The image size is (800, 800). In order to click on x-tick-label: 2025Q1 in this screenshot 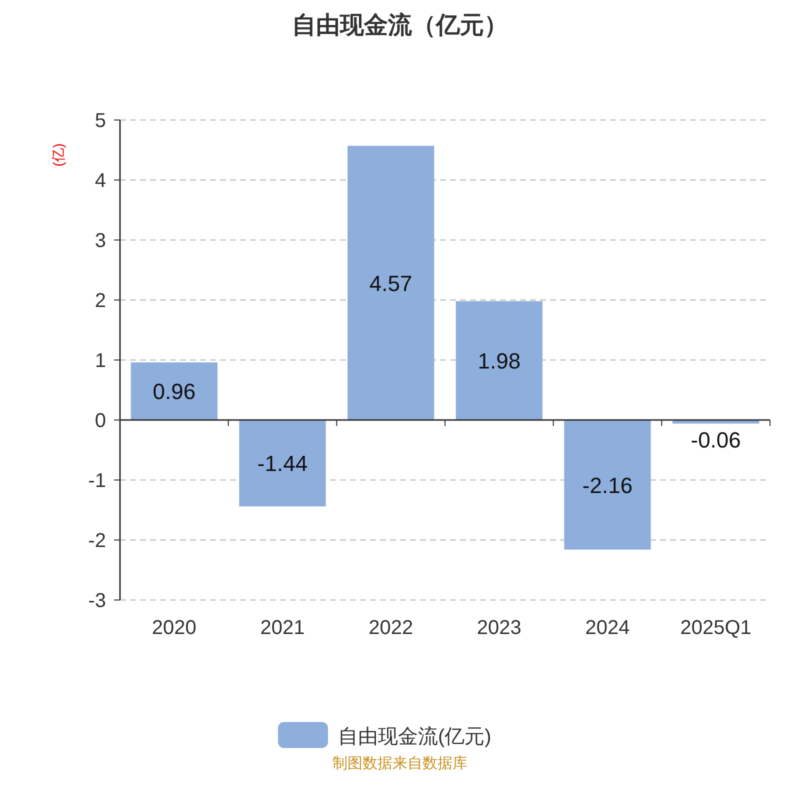, I will do `click(716, 628)`.